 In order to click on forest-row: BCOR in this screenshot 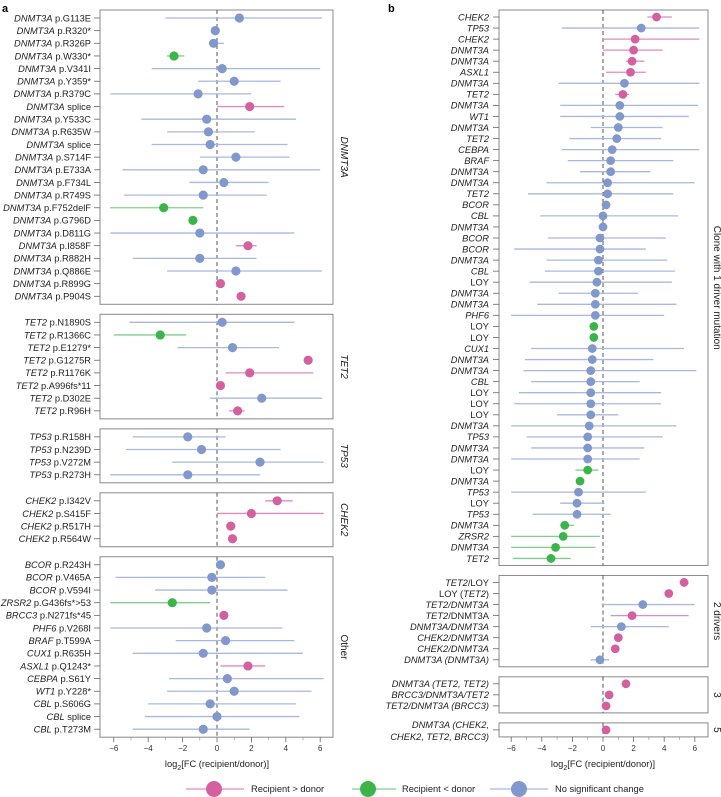, I will do `click(554, 249)`.